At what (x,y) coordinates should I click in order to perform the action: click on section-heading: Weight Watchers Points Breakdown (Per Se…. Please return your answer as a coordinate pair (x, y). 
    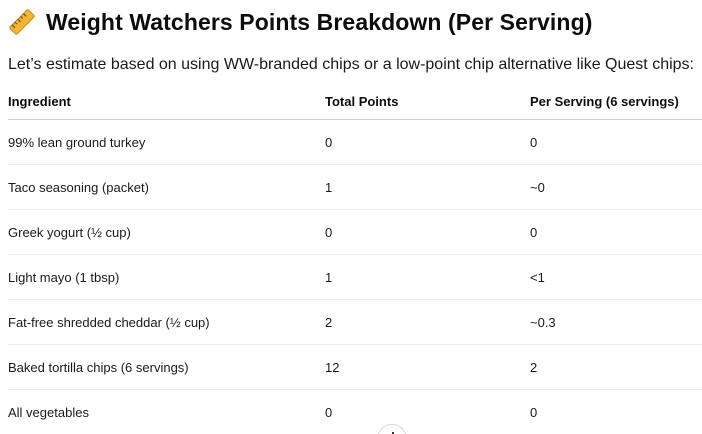
    Looking at the image, I should click on (300, 22).